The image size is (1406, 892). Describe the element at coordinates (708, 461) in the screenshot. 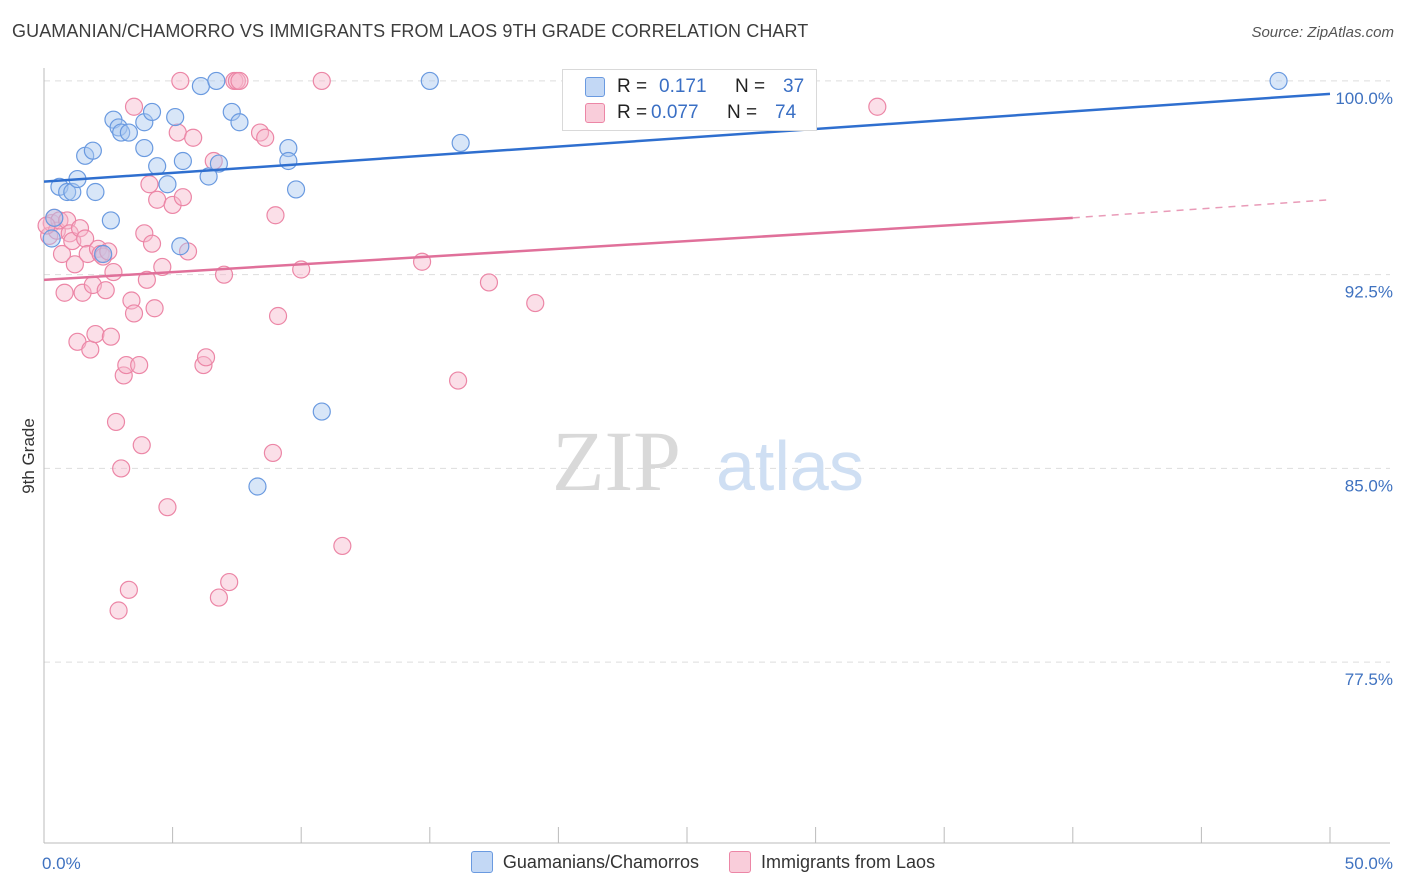

I see `watermark: ZIP atlas` at that location.